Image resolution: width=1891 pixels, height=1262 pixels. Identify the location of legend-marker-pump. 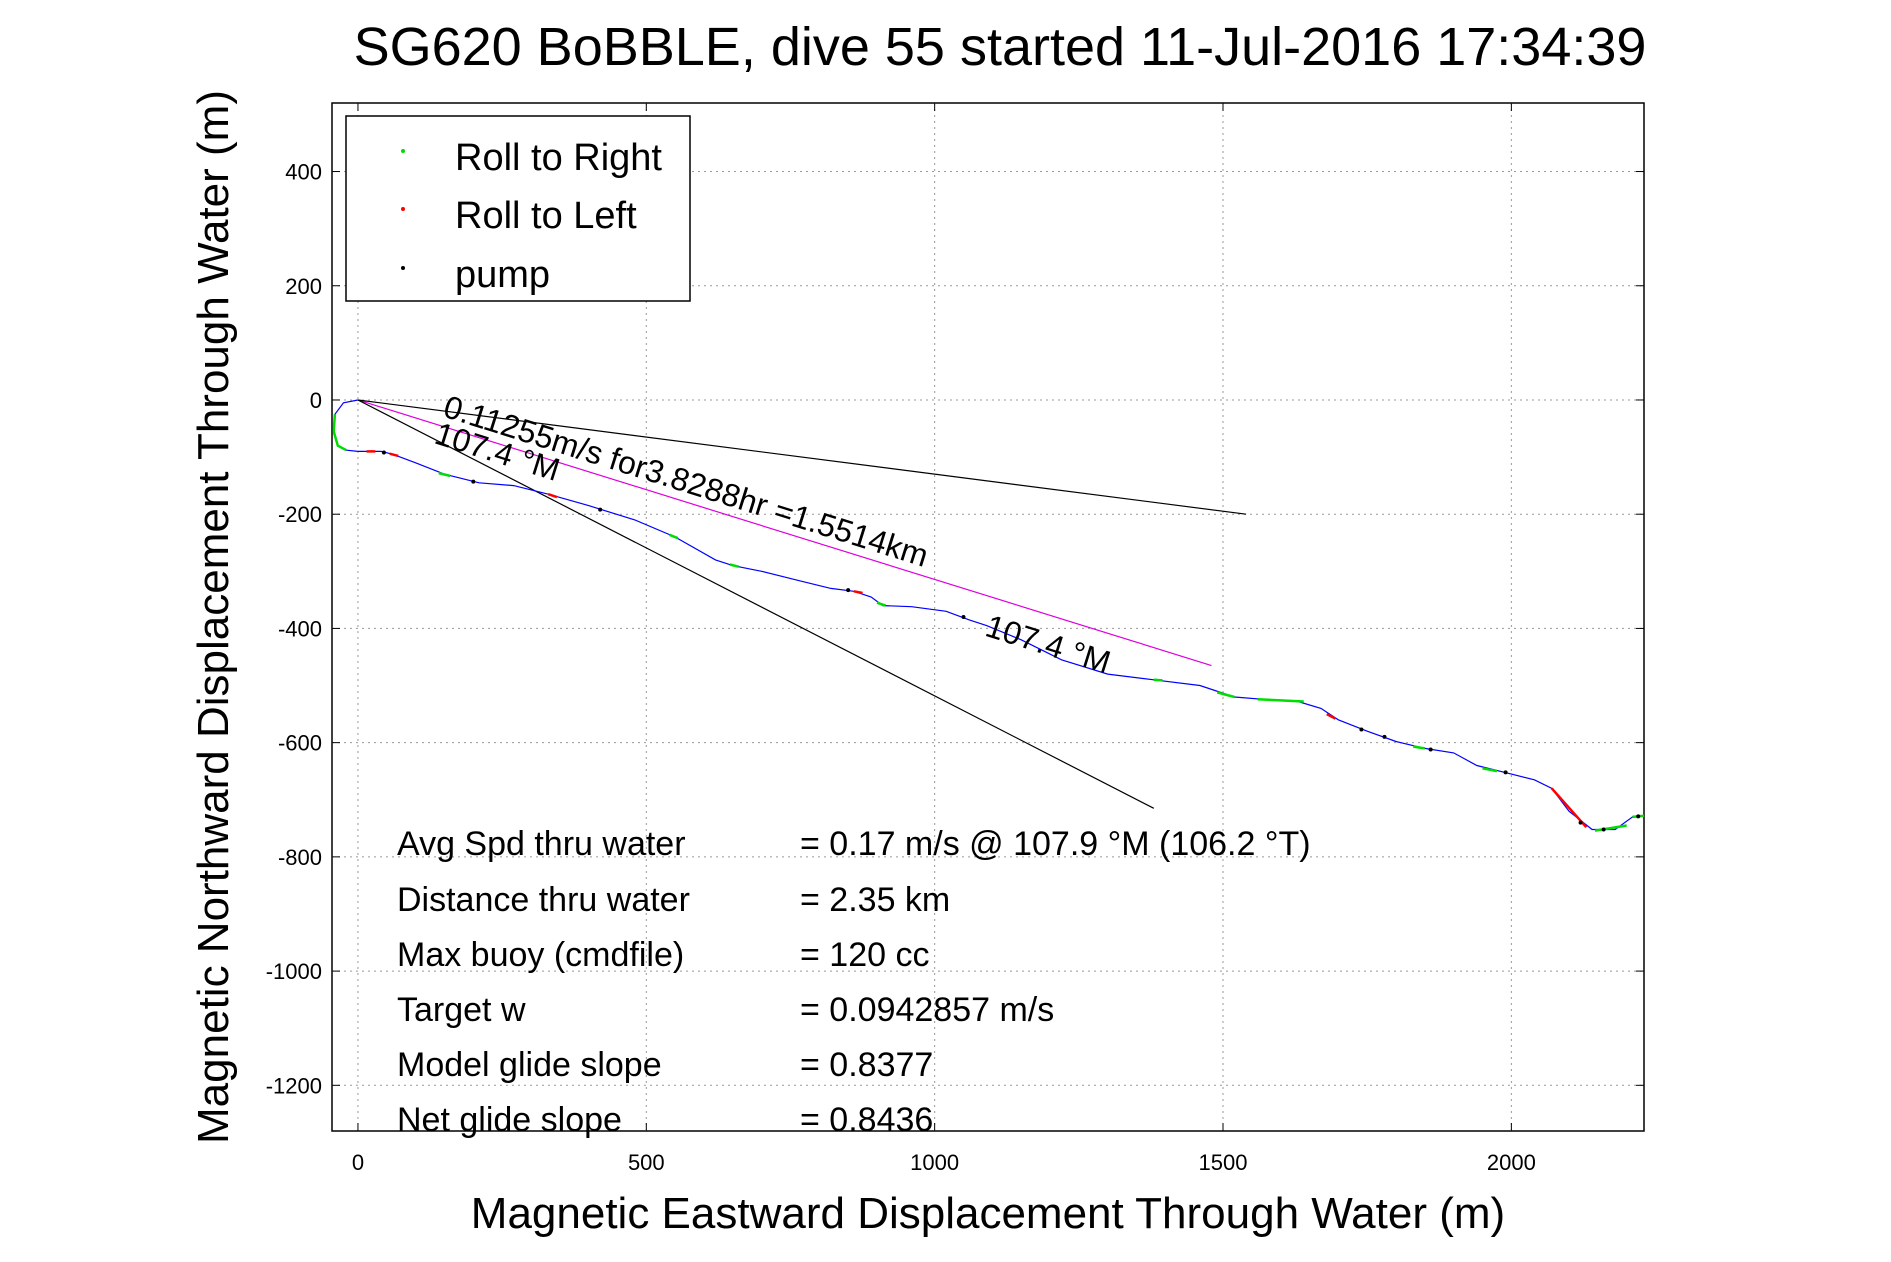
(403, 268).